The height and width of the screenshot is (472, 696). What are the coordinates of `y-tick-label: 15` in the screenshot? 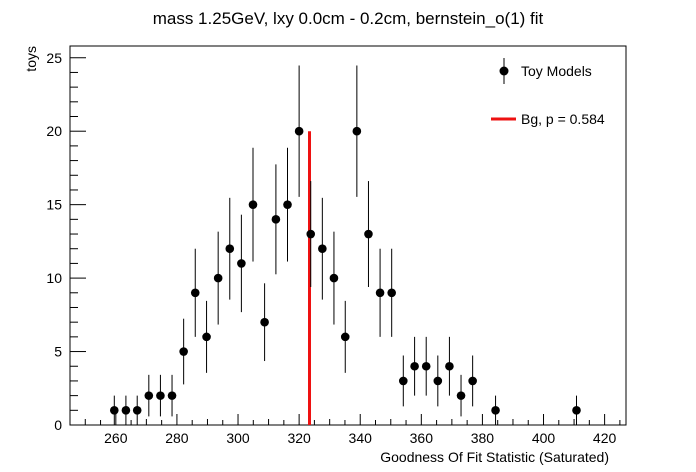 It's located at (54, 205).